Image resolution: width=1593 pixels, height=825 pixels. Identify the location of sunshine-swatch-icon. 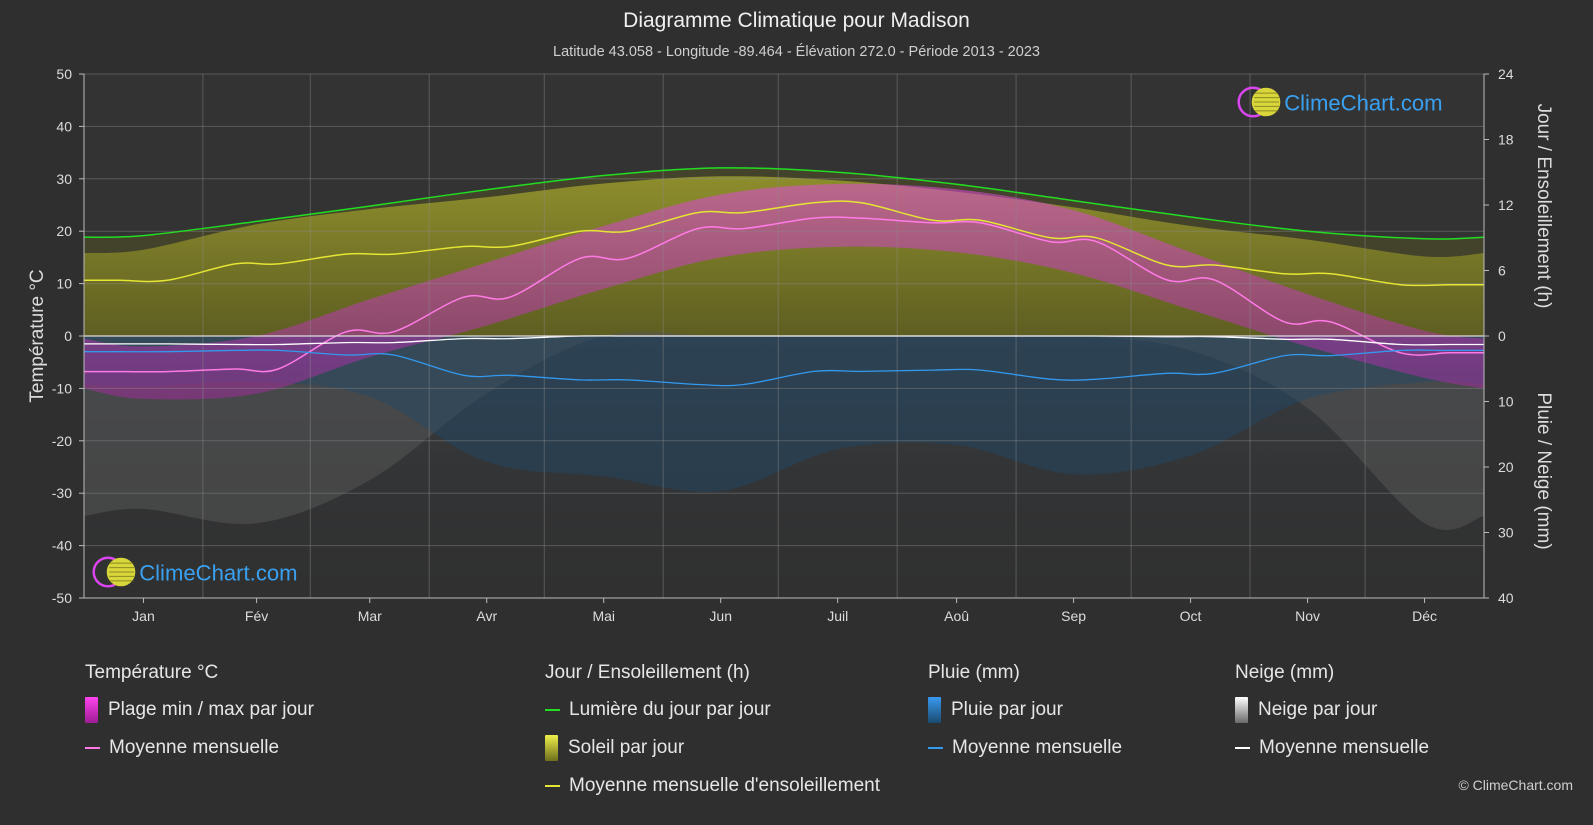
(551, 748).